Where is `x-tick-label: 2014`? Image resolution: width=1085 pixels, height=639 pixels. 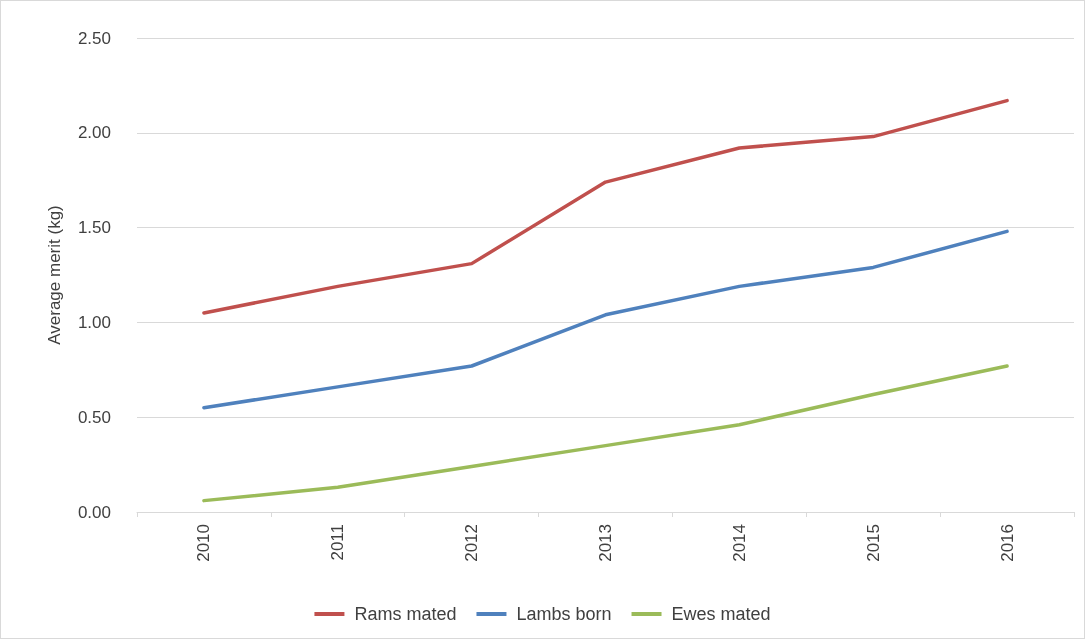
x-tick-label: 2014 is located at coordinates (739, 543).